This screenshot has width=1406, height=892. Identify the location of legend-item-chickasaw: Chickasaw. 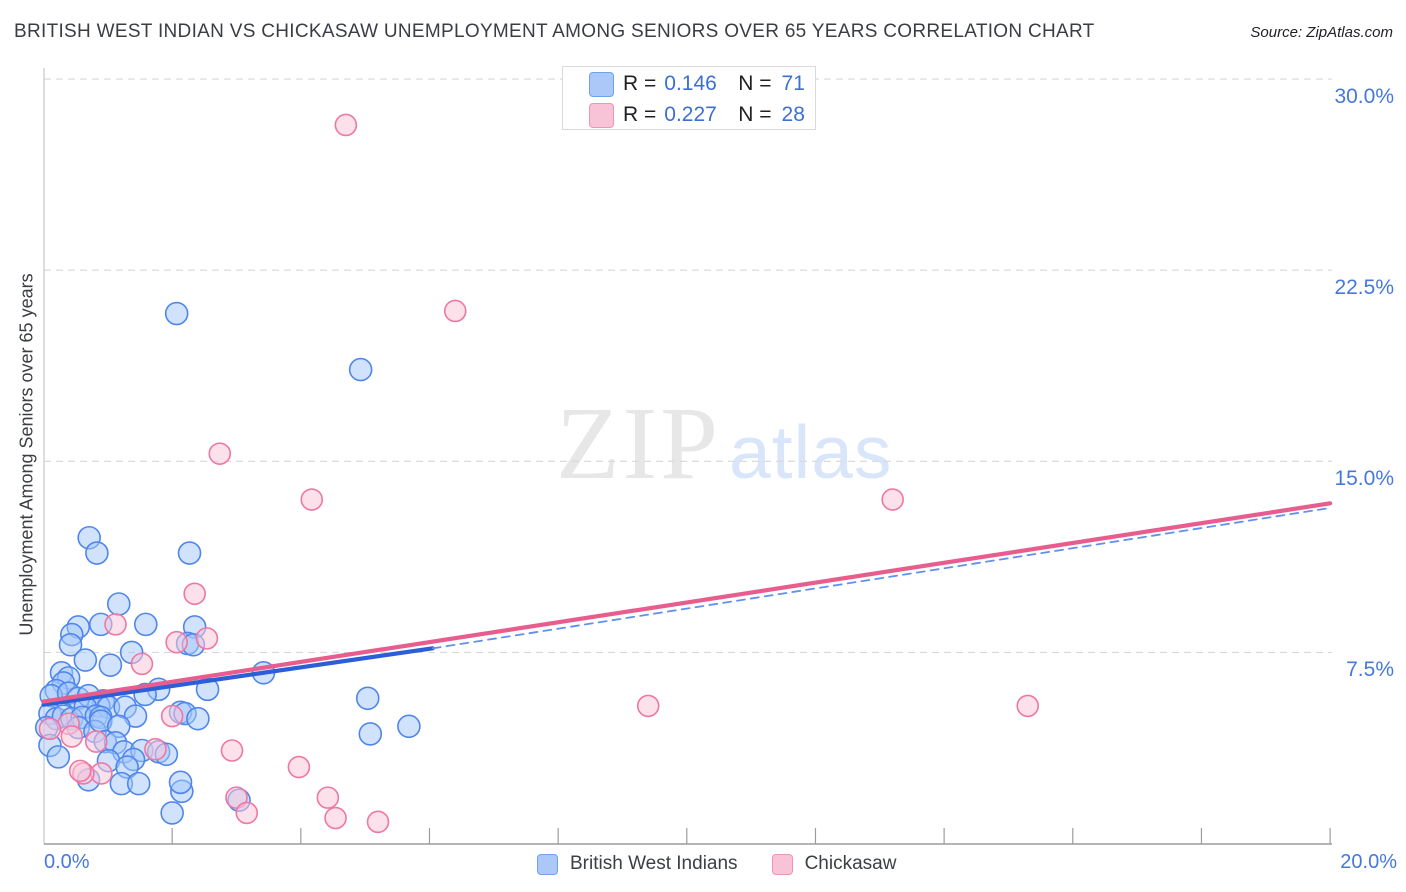
(834, 864).